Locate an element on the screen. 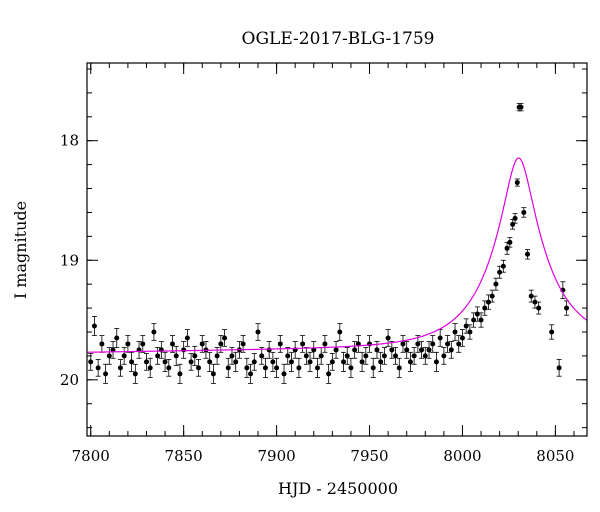 The width and height of the screenshot is (600, 512). x-tick-label: 8000 is located at coordinates (462, 456).